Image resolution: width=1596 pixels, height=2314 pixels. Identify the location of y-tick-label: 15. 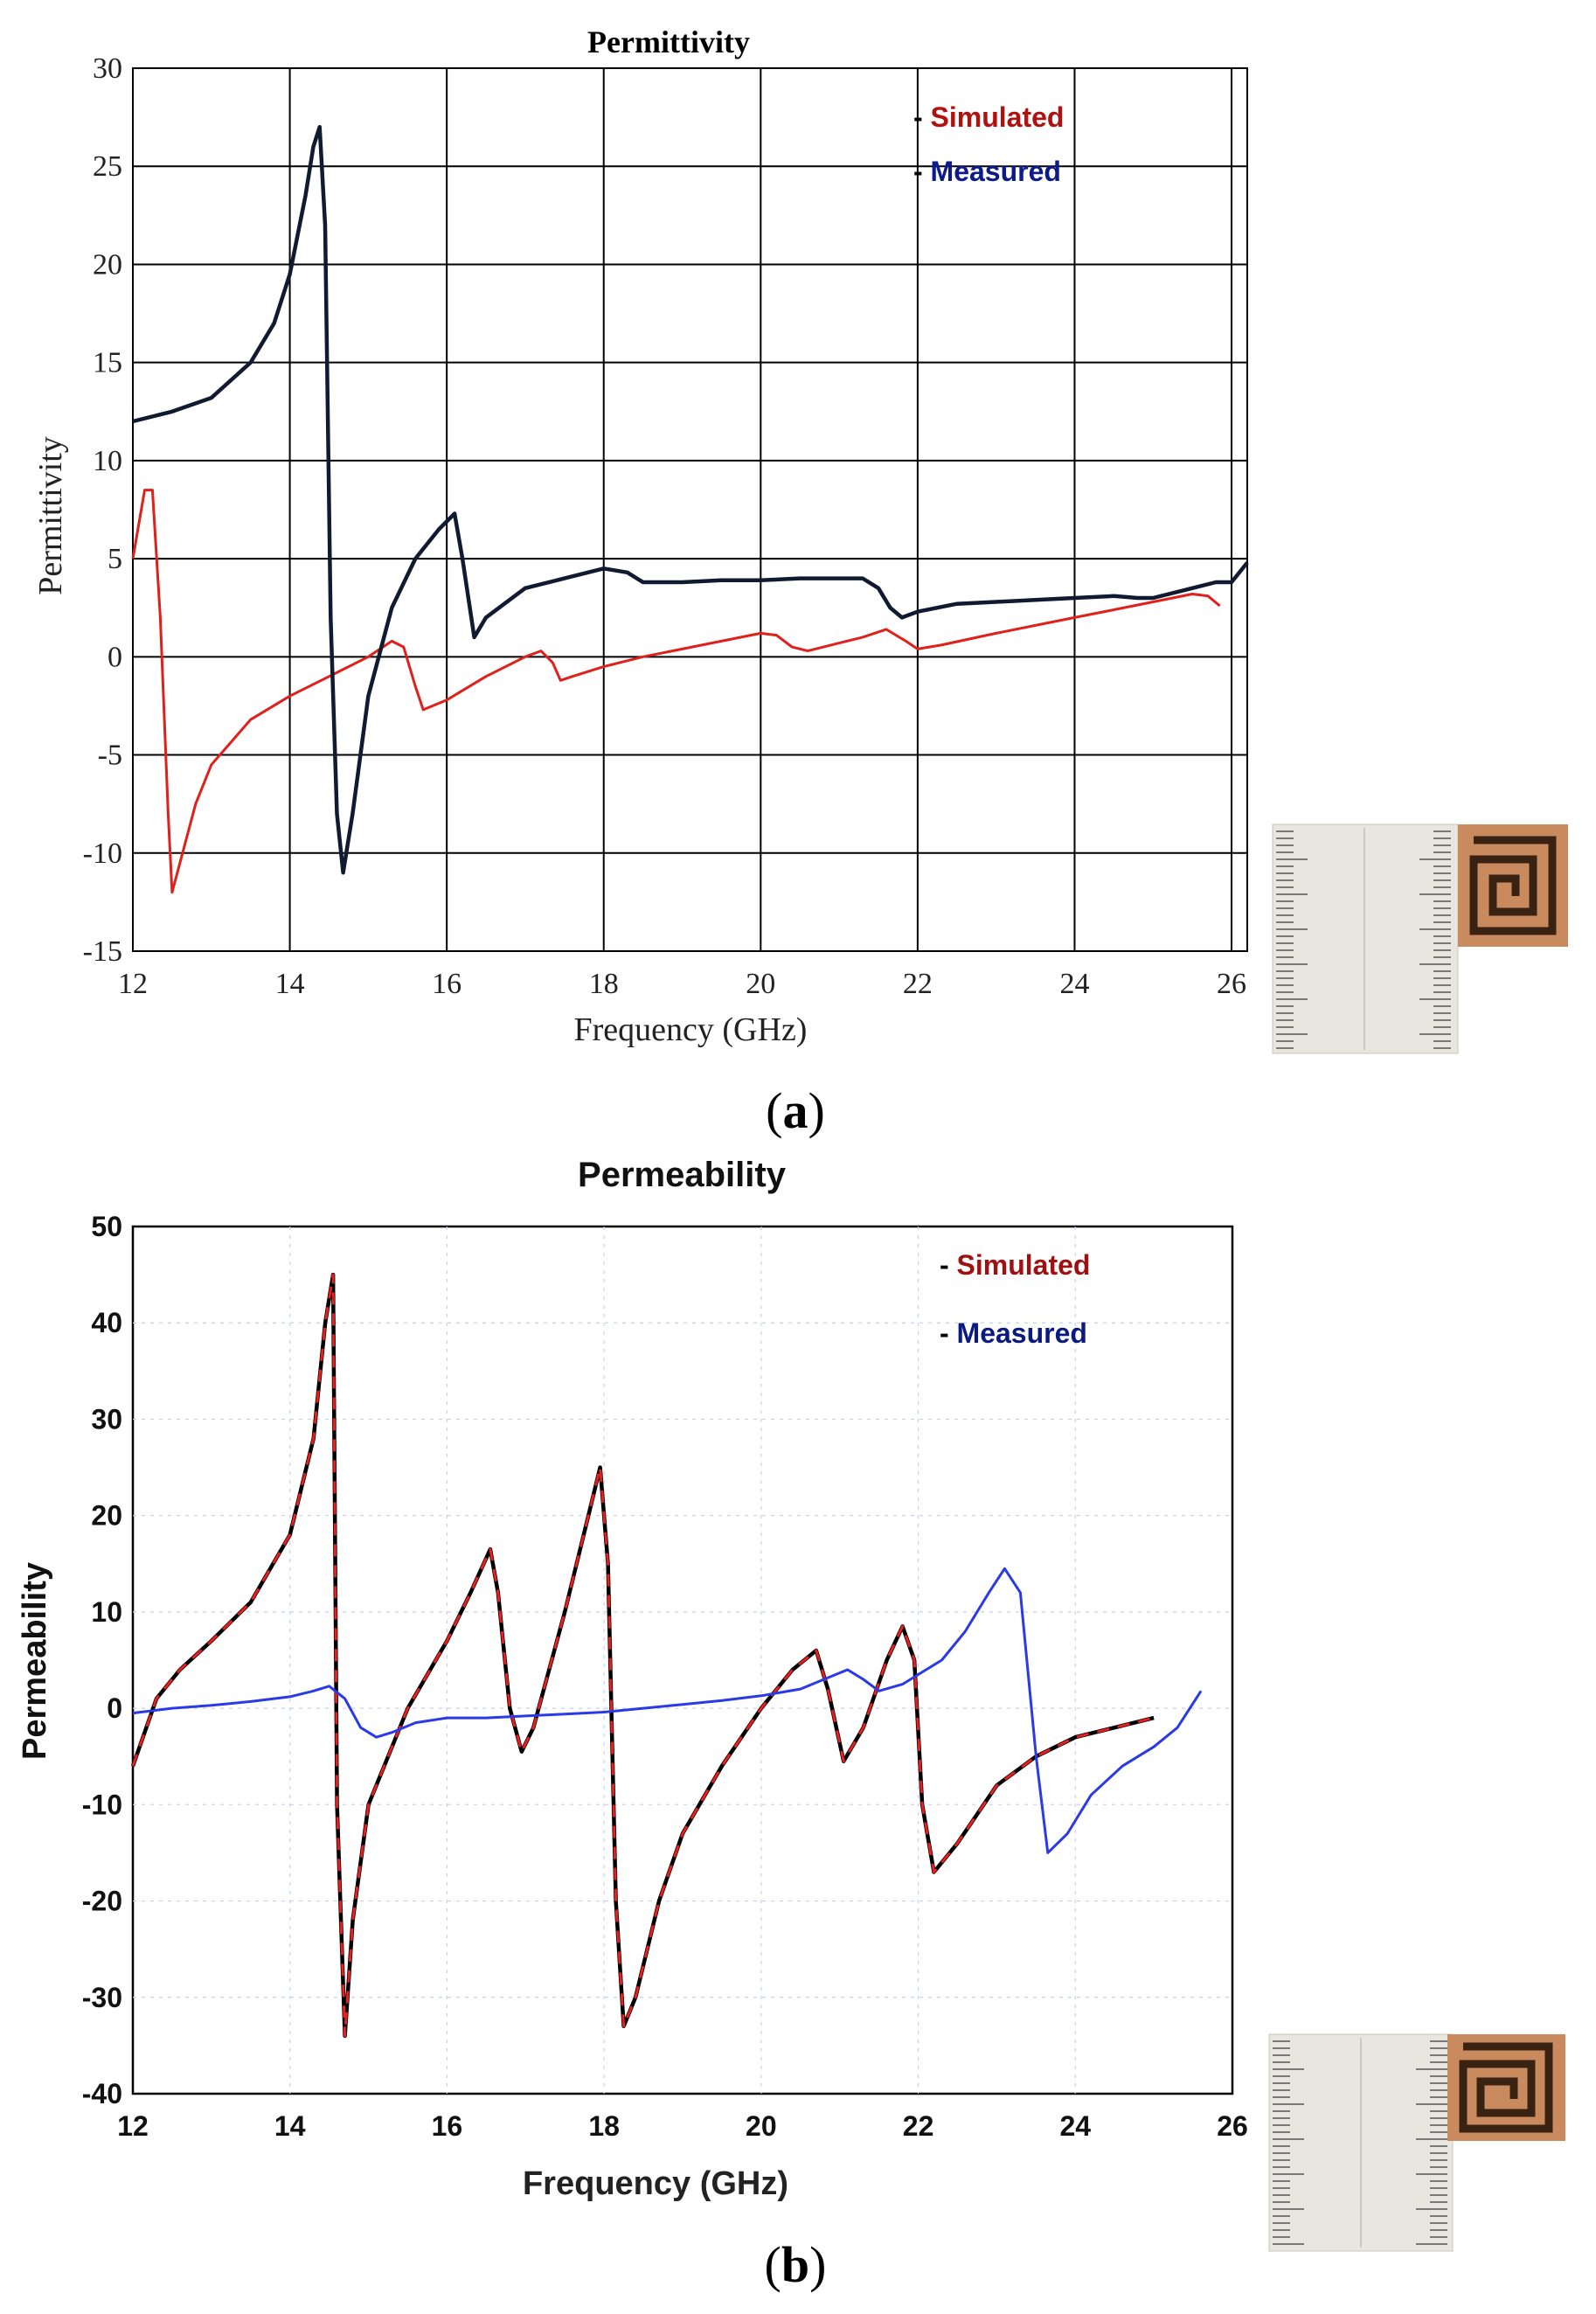
(107, 363).